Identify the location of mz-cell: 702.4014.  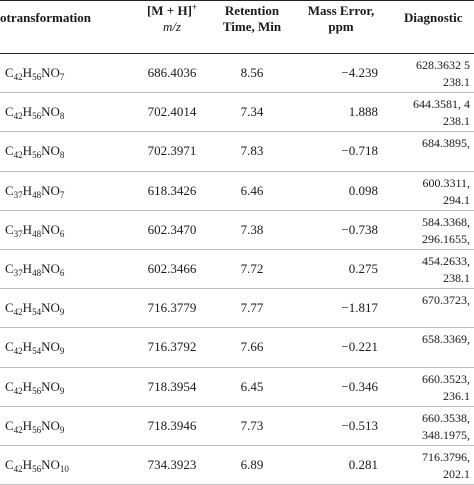
(172, 112).